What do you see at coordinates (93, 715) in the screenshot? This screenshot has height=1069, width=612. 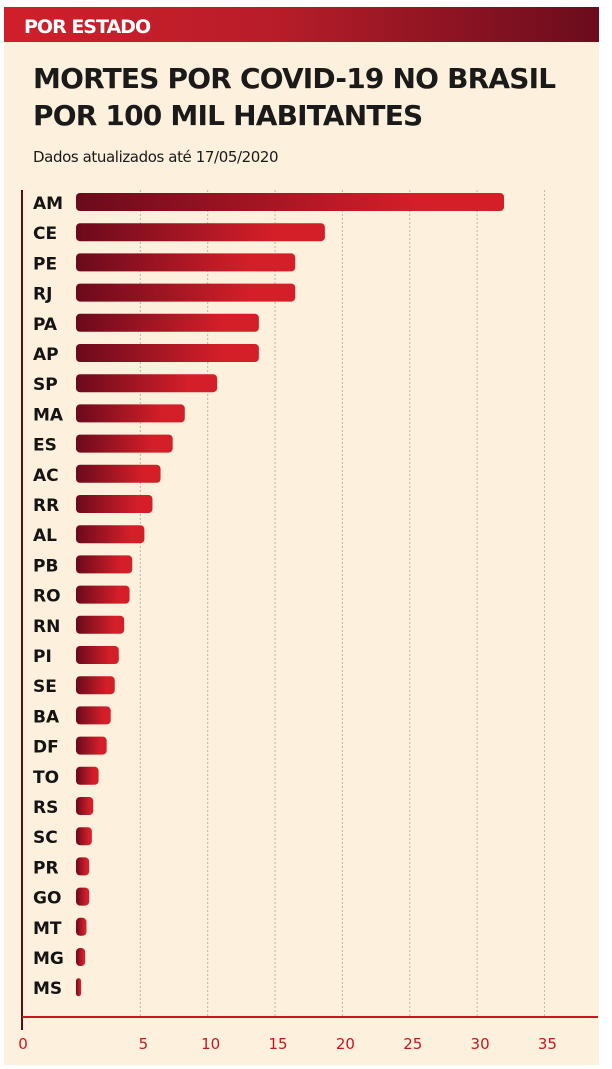 I see `bar-ba` at bounding box center [93, 715].